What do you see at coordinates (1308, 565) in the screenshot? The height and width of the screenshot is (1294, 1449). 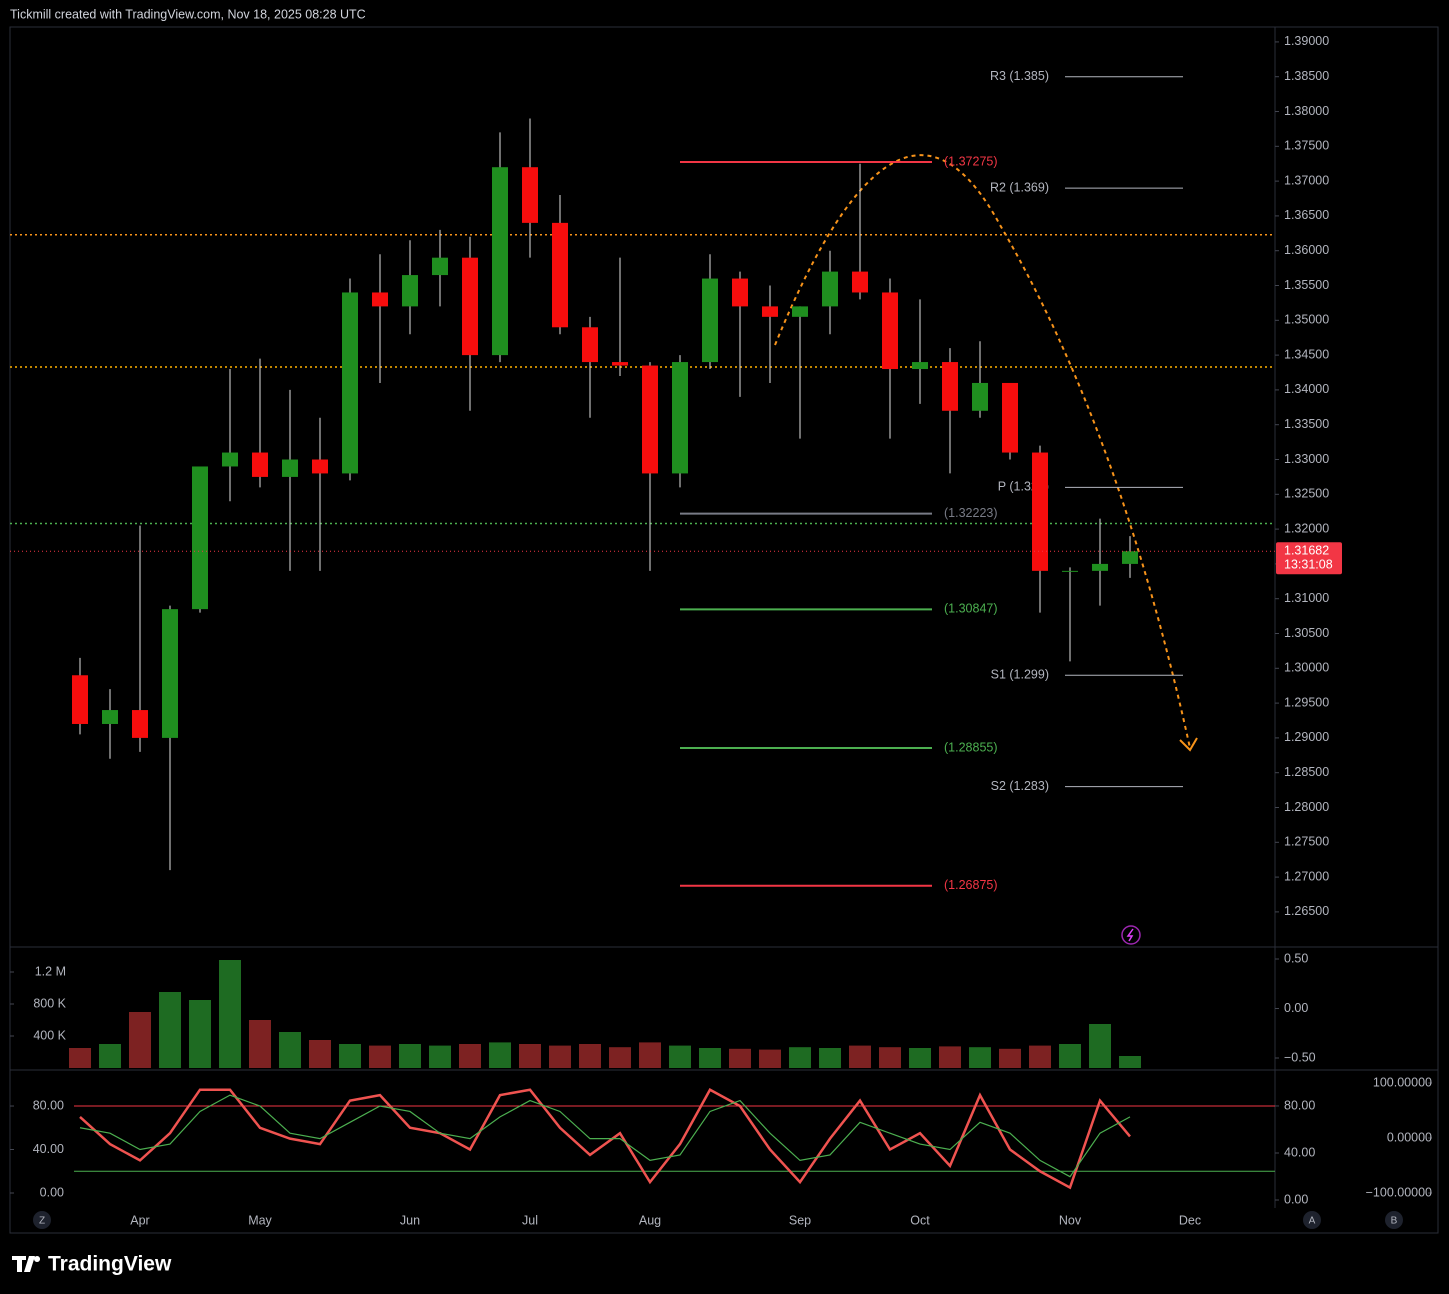 I see `countdown-label: 13:31:08` at bounding box center [1308, 565].